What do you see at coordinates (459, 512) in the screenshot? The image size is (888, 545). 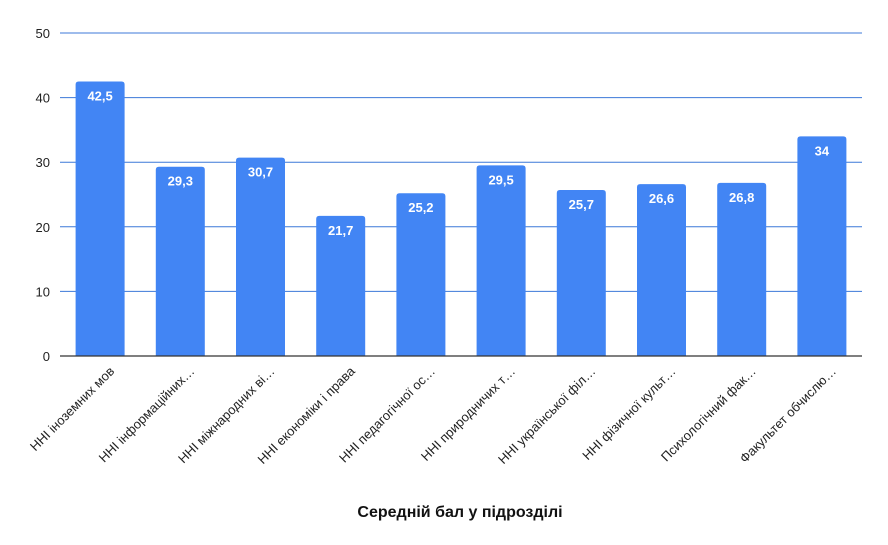 I see `x-axis-title: Середній бал у підрозділі` at bounding box center [459, 512].